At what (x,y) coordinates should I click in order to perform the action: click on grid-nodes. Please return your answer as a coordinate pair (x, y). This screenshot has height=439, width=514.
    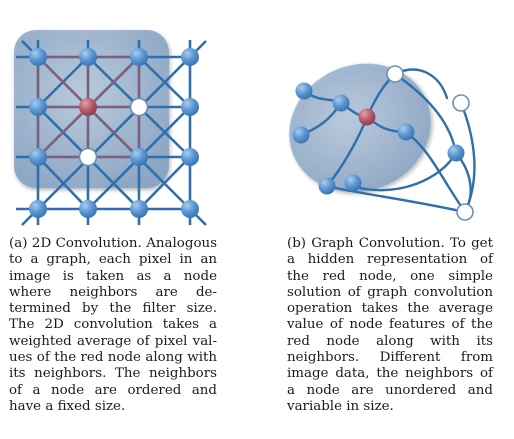
    Looking at the image, I should click on (114, 133).